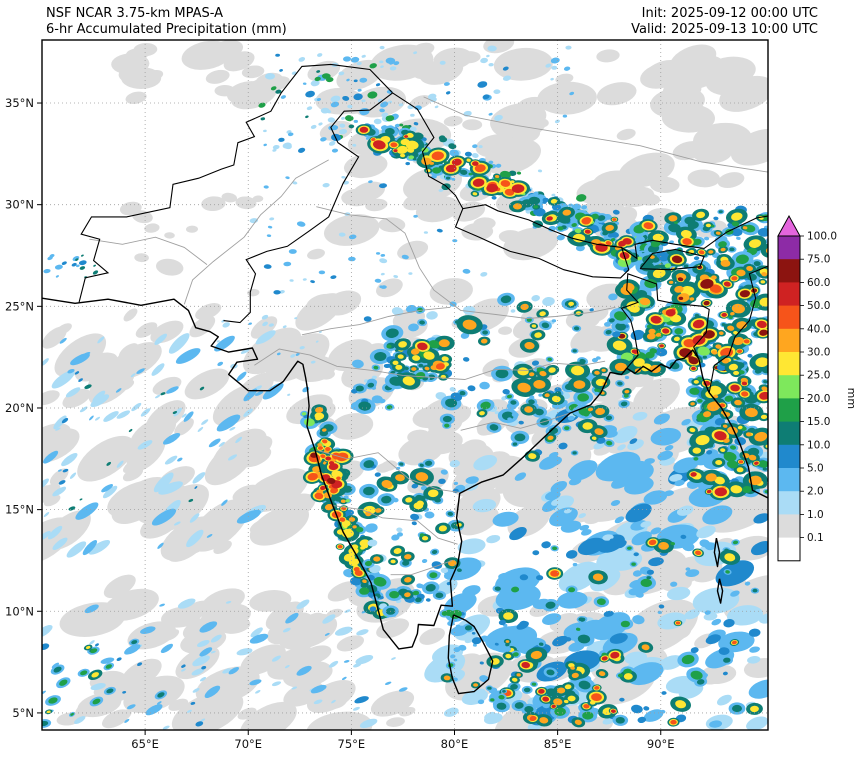  I want to click on y-tick-label: 5°N, so click(23, 713).